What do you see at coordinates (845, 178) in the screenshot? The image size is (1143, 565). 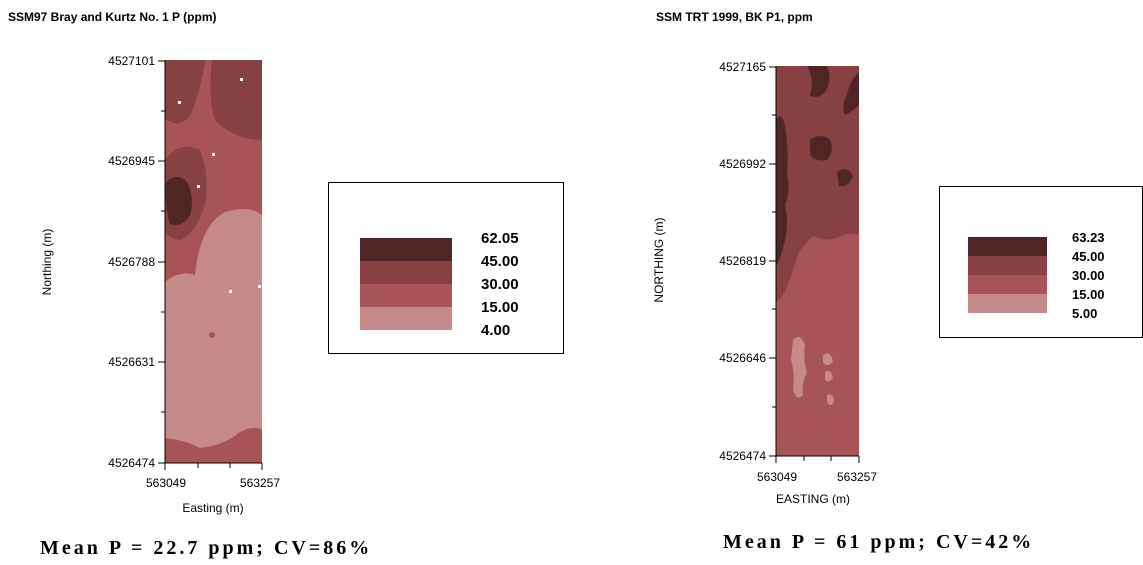 I see `contour-zone-45-63-small` at bounding box center [845, 178].